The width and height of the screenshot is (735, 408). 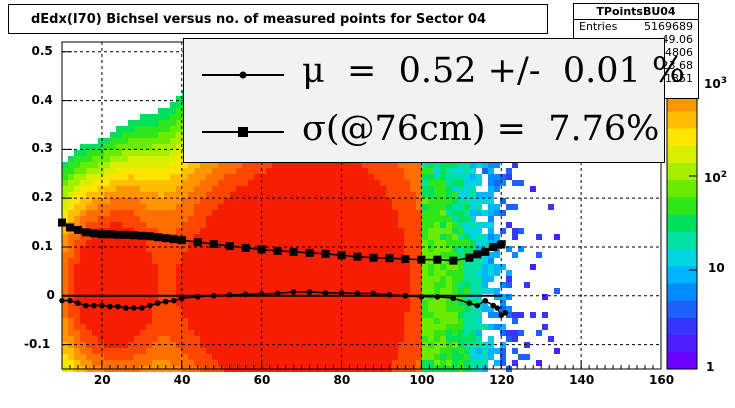 What do you see at coordinates (261, 249) in the screenshot?
I see `data-point-square` at bounding box center [261, 249].